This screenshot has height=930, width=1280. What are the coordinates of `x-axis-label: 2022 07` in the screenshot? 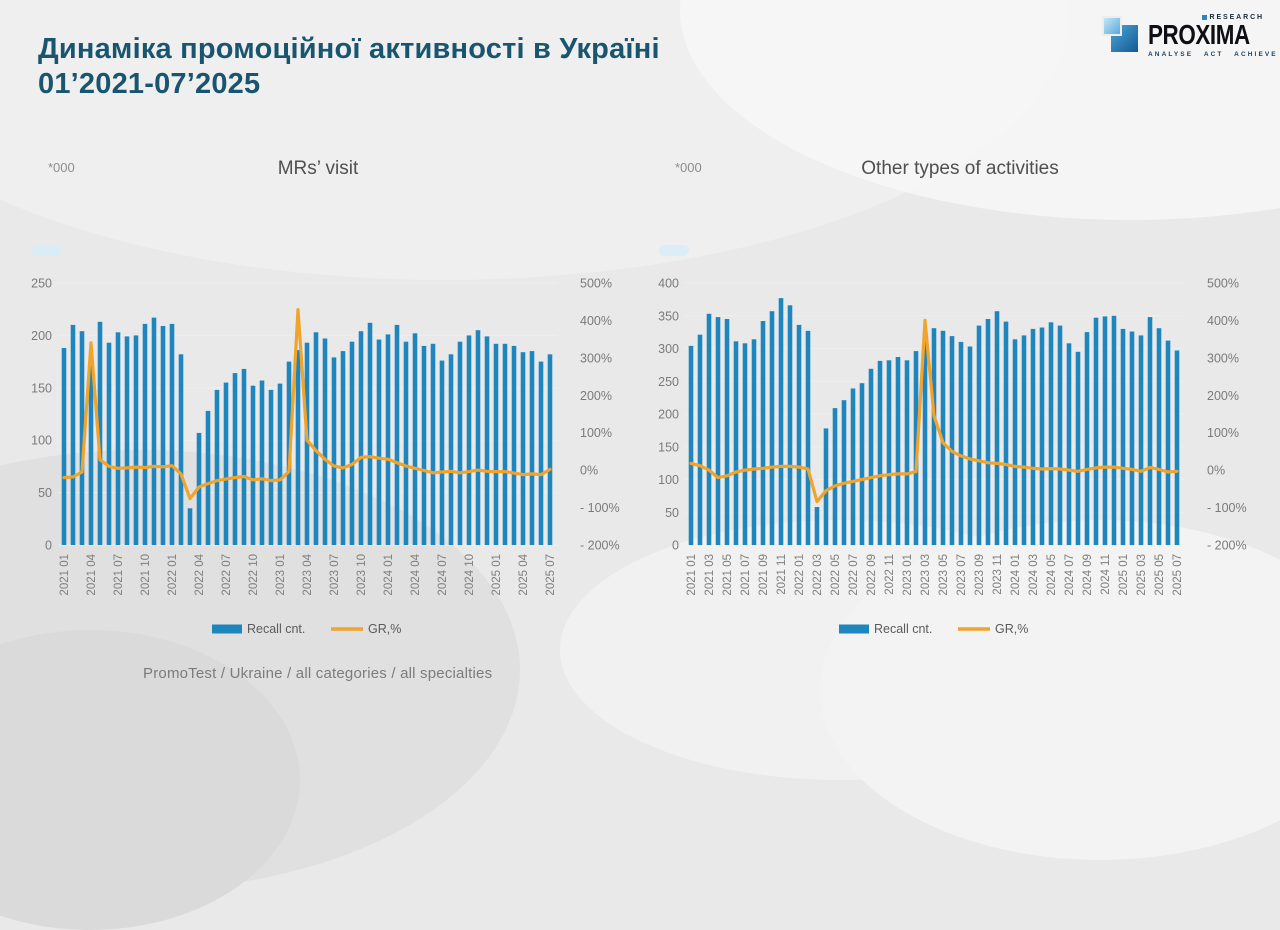 It's located at (854, 575).